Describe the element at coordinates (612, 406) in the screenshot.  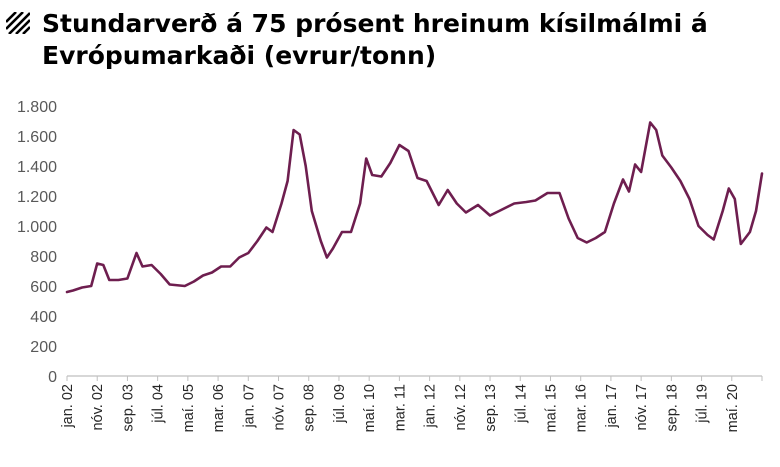
I see `x-tick-label: jan. 17` at that location.